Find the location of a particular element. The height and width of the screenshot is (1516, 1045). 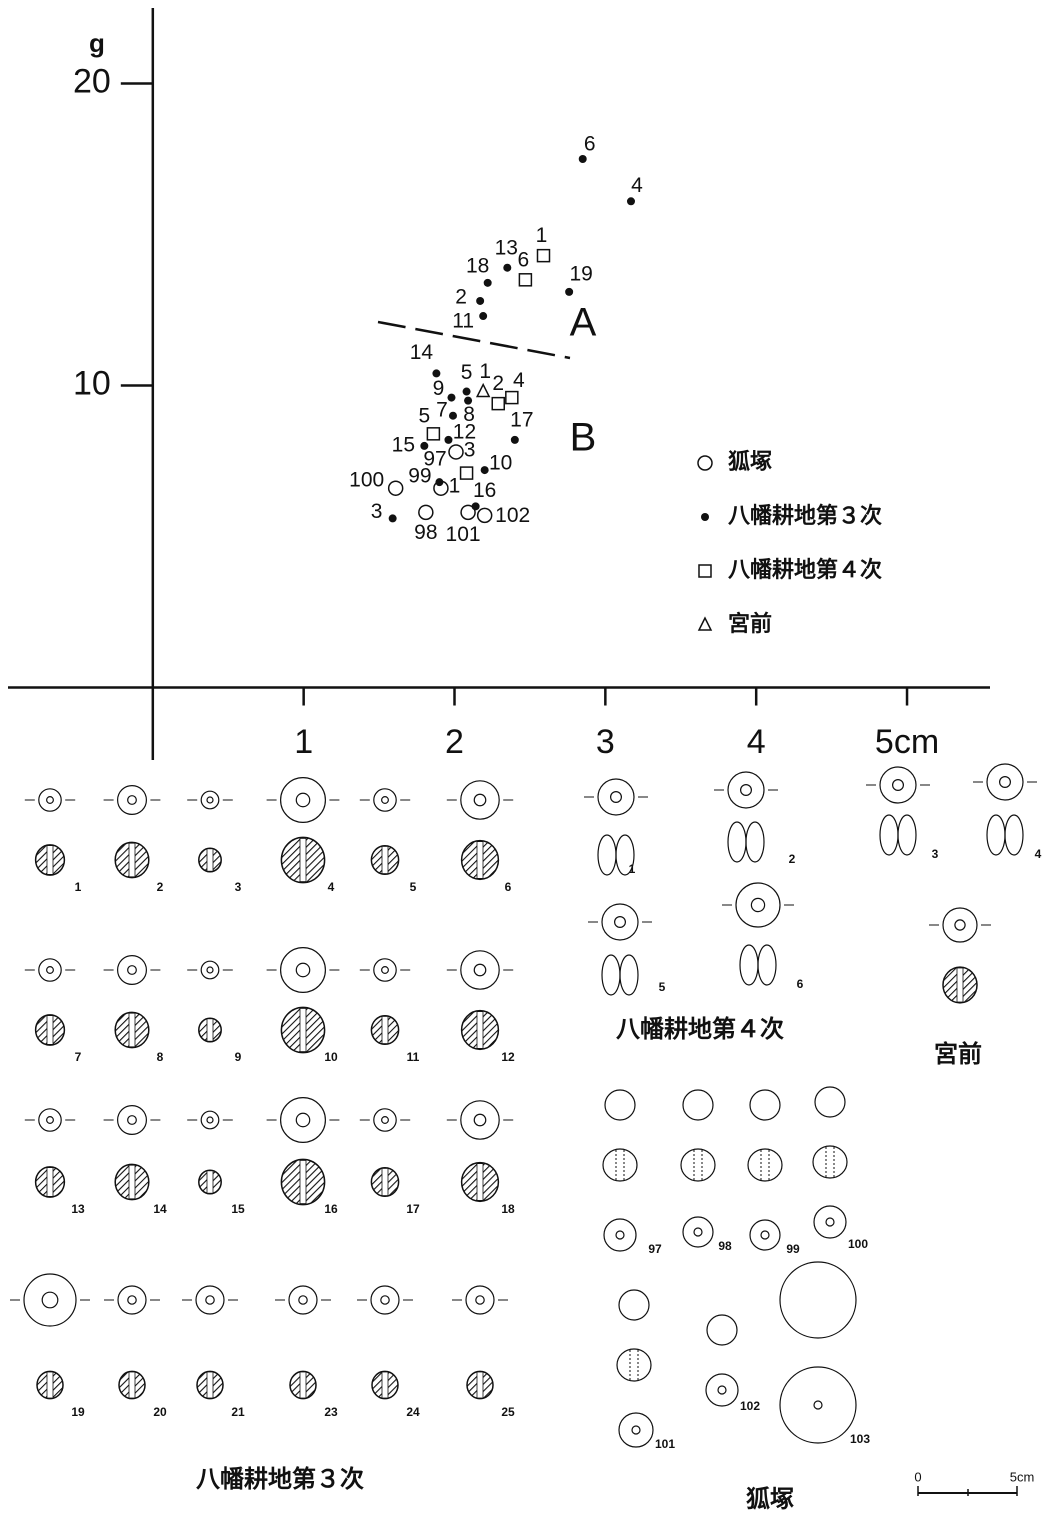

section-title: 宮前 is located at coordinates (958, 1054).